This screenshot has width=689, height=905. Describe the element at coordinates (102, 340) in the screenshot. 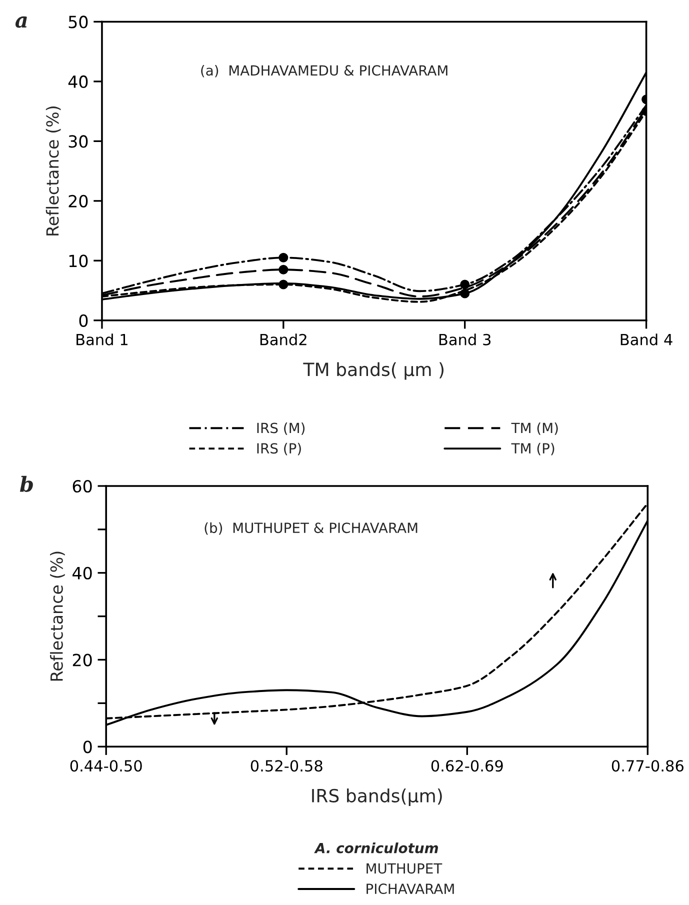

I see `x-tick-label: Band 1` at that location.